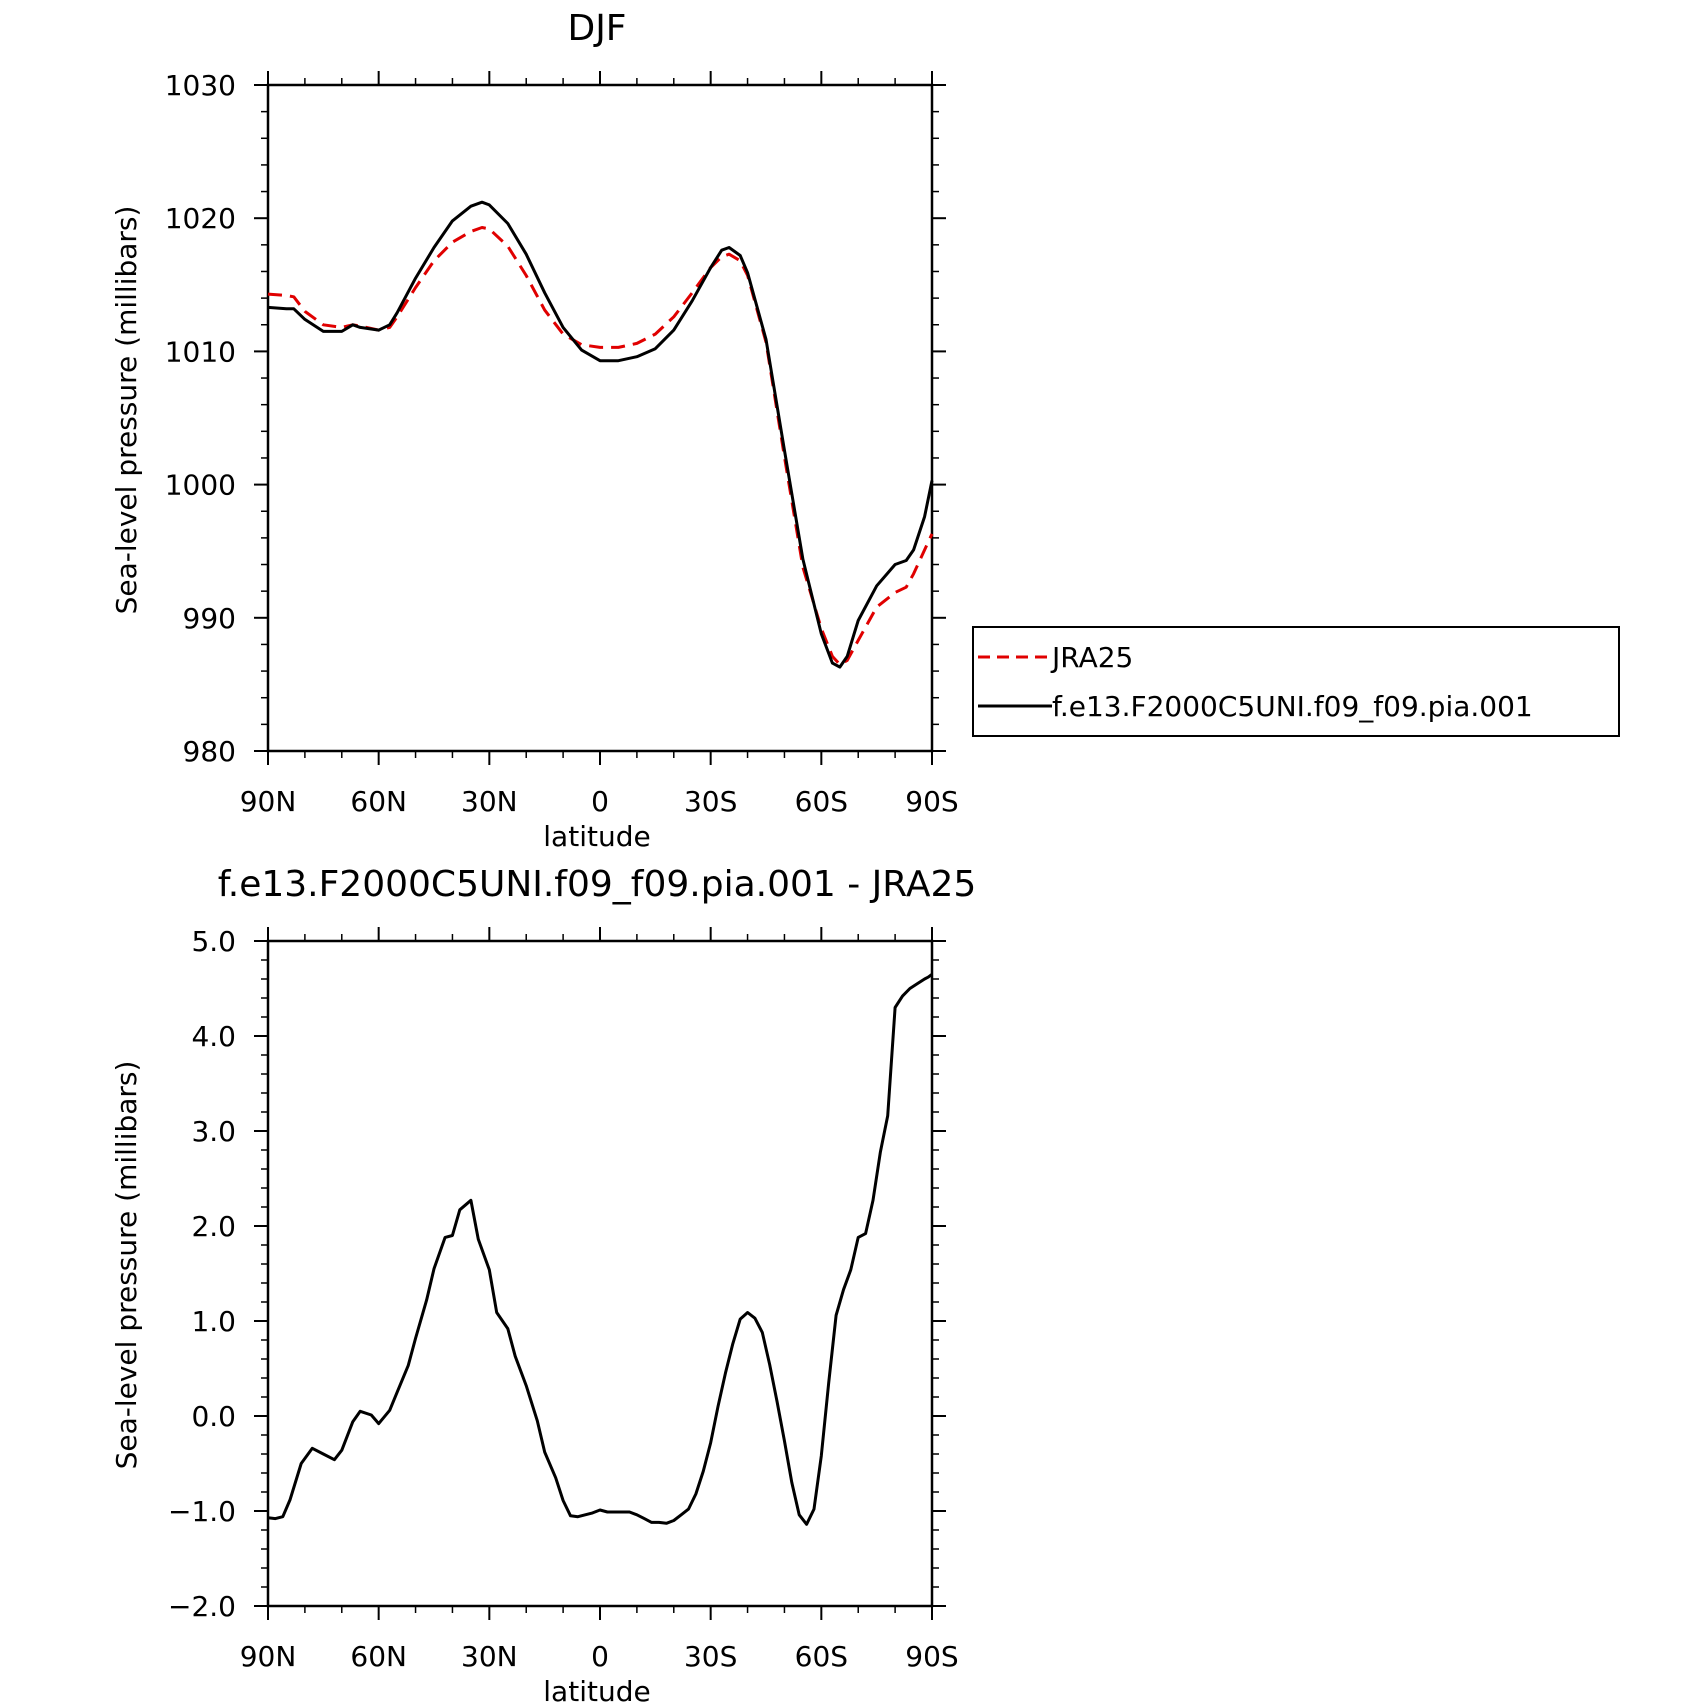 Image resolution: width=1708 pixels, height=1708 pixels. I want to click on bottom-series-group, so click(600, 1249).